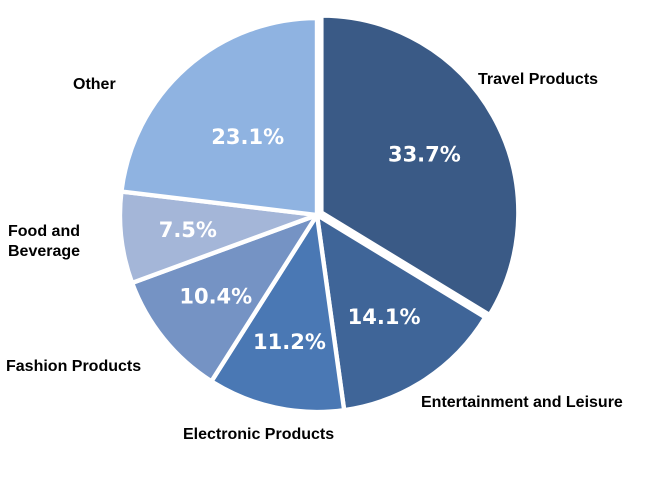 This screenshot has height=480, width=665. I want to click on pie-slice-fashion-products, so click(226, 297).